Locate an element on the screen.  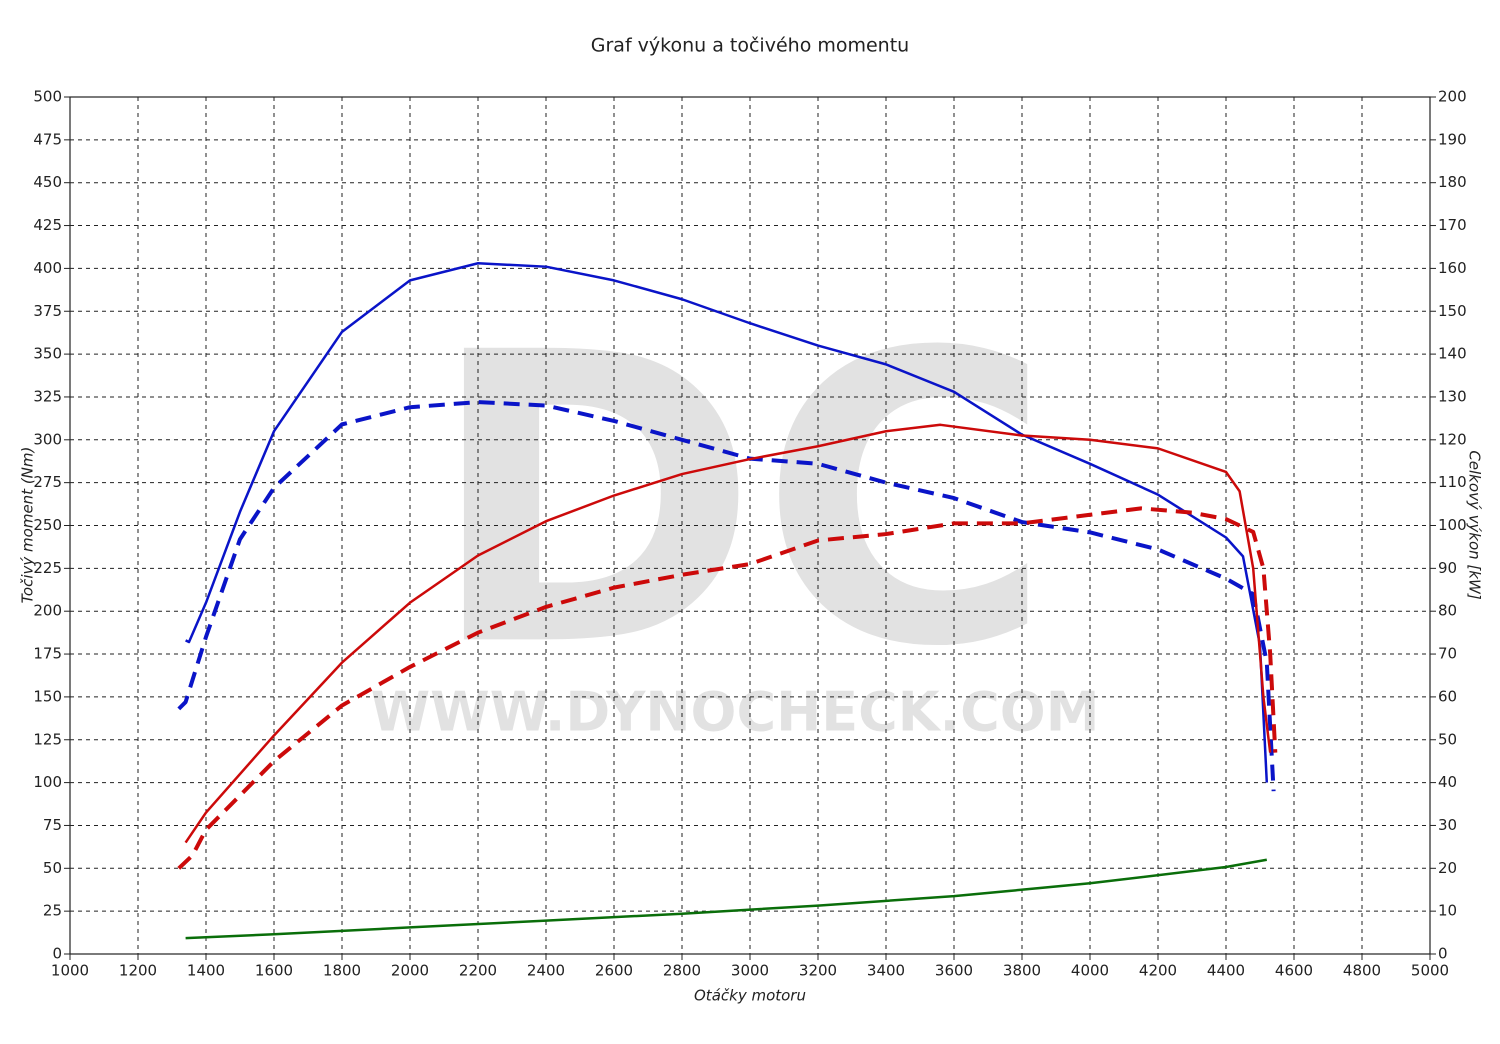
y-tick-label: 225 is located at coordinates (47, 568).